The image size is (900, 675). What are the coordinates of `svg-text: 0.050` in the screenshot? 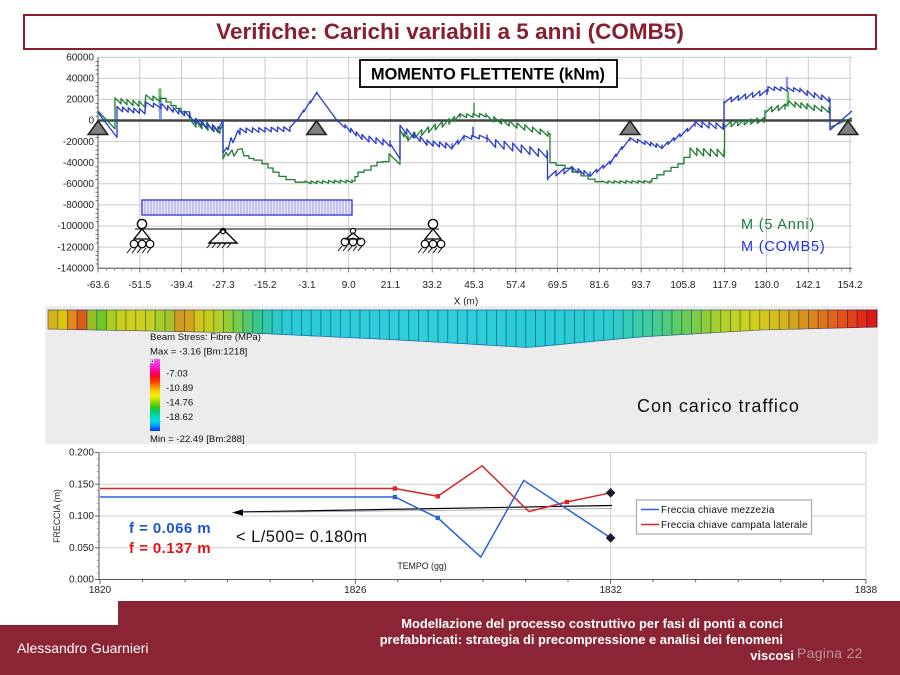 It's located at (81, 548).